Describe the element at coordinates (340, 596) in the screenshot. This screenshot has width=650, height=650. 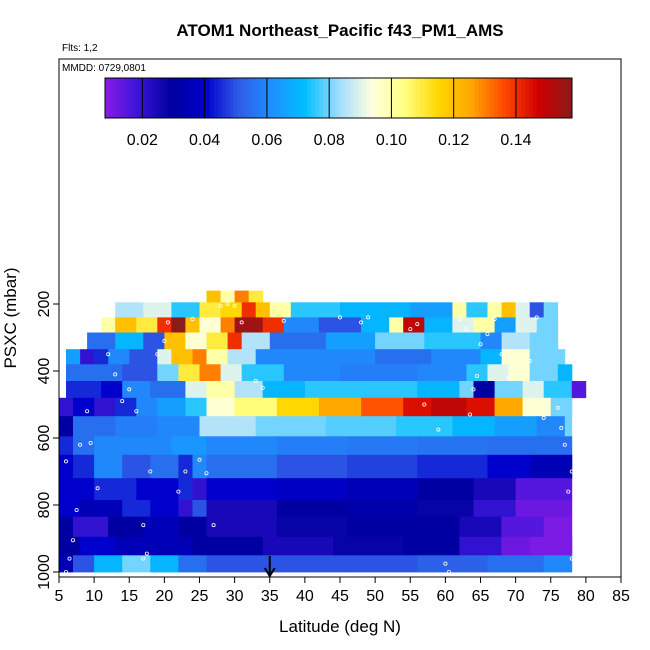
I see `x-tick-label: 45` at that location.